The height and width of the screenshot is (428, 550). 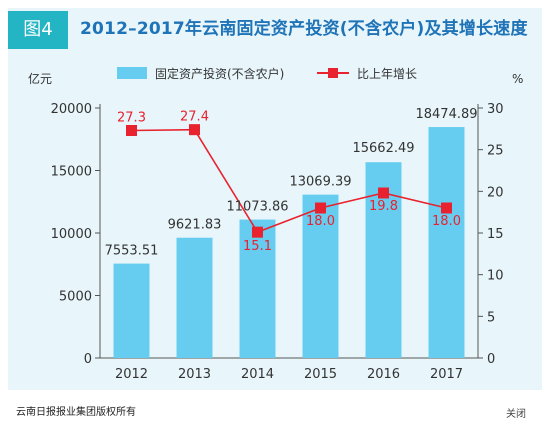 I want to click on right-axis-unit: %, so click(x=517, y=79).